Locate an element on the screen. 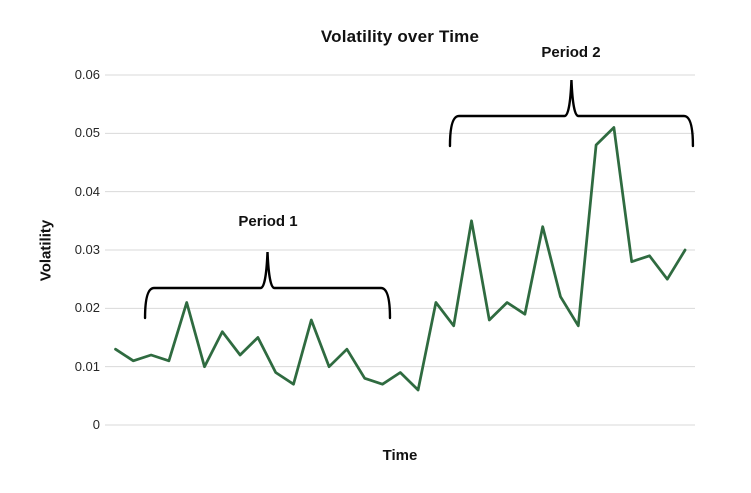 The image size is (751, 493). period-1-brace is located at coordinates (267, 285).